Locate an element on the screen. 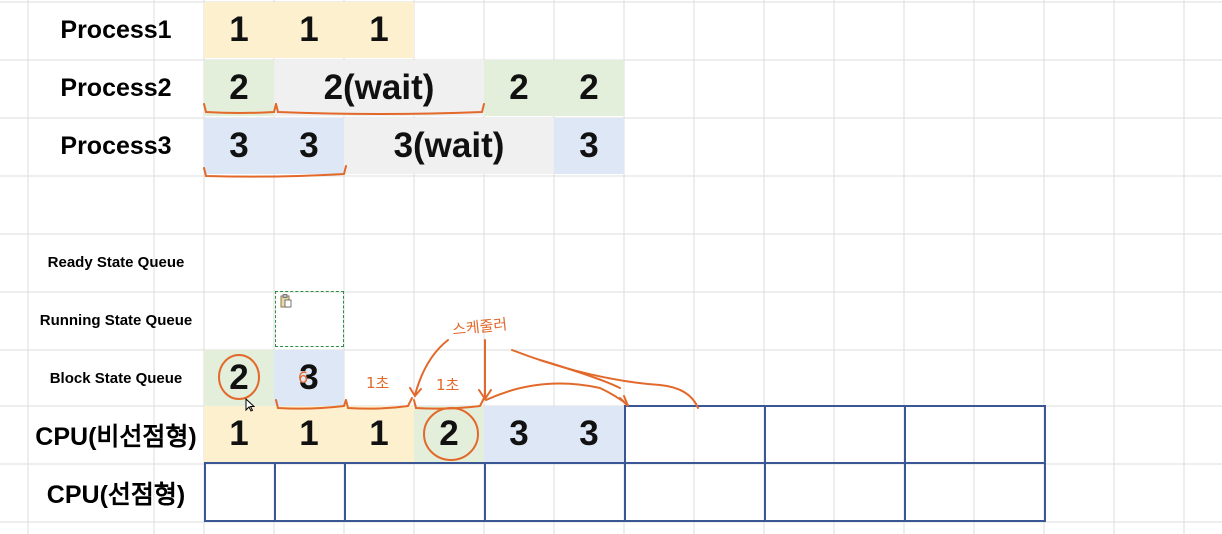 The image size is (1222, 534). process1-cell-2: 1 is located at coordinates (309, 30).